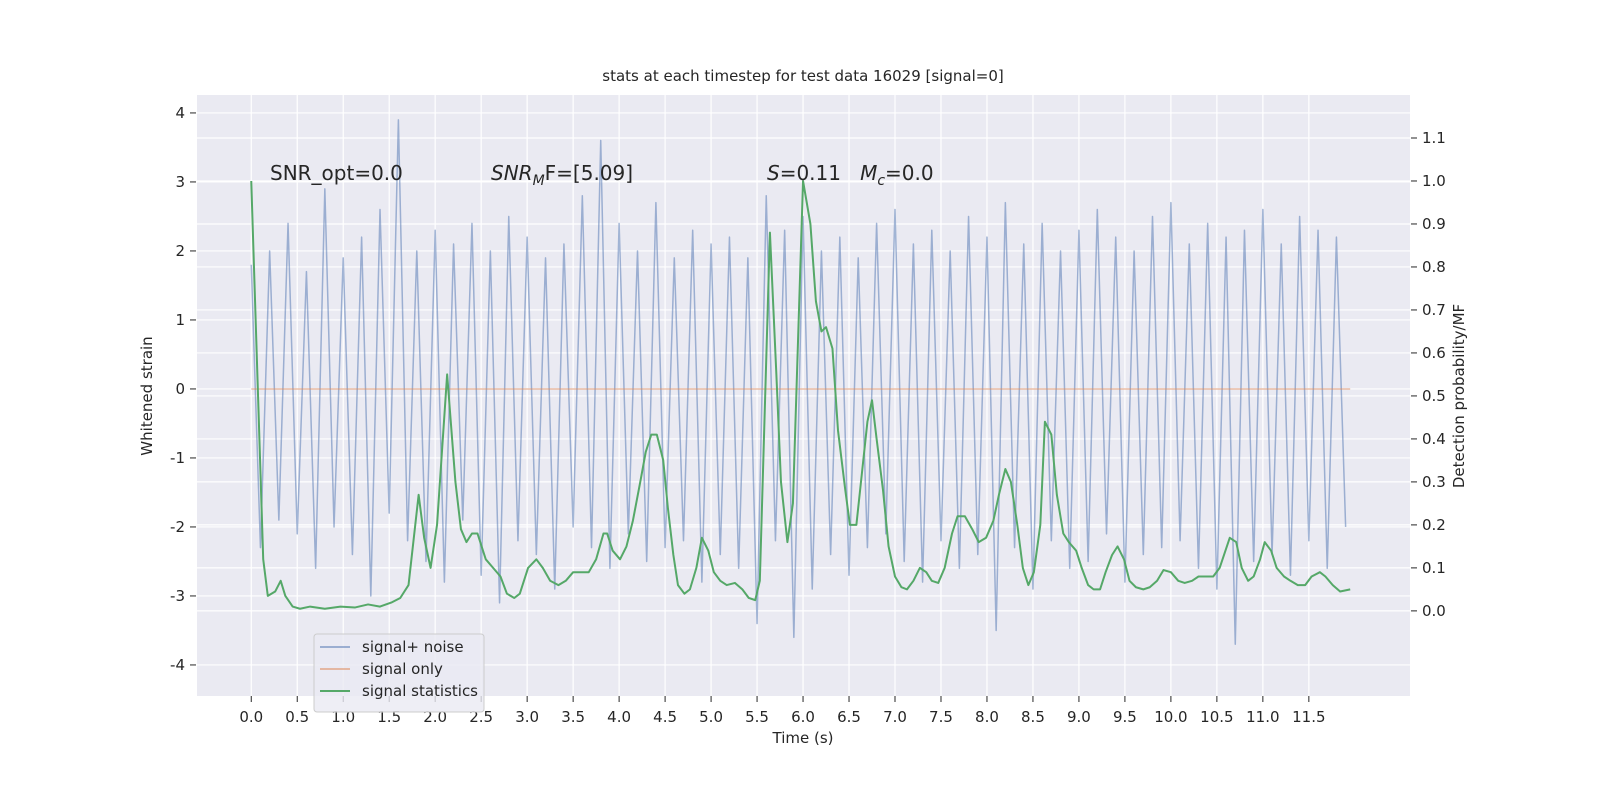  What do you see at coordinates (402, 669) in the screenshot?
I see `legend-label: signal only` at bounding box center [402, 669].